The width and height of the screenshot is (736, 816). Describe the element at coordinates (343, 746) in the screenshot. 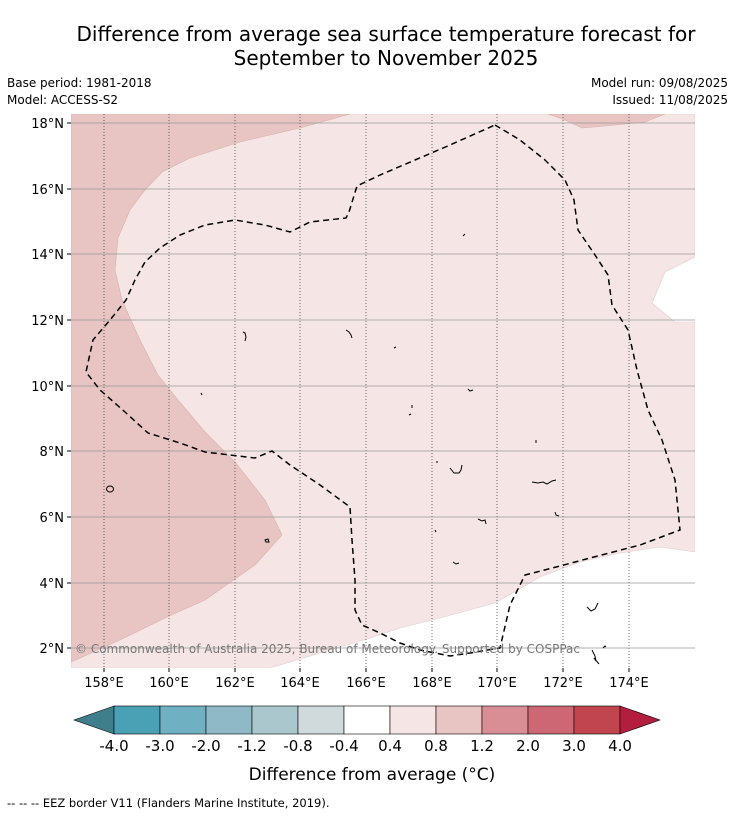

I see `colorbar-tick-label: -0.4` at that location.